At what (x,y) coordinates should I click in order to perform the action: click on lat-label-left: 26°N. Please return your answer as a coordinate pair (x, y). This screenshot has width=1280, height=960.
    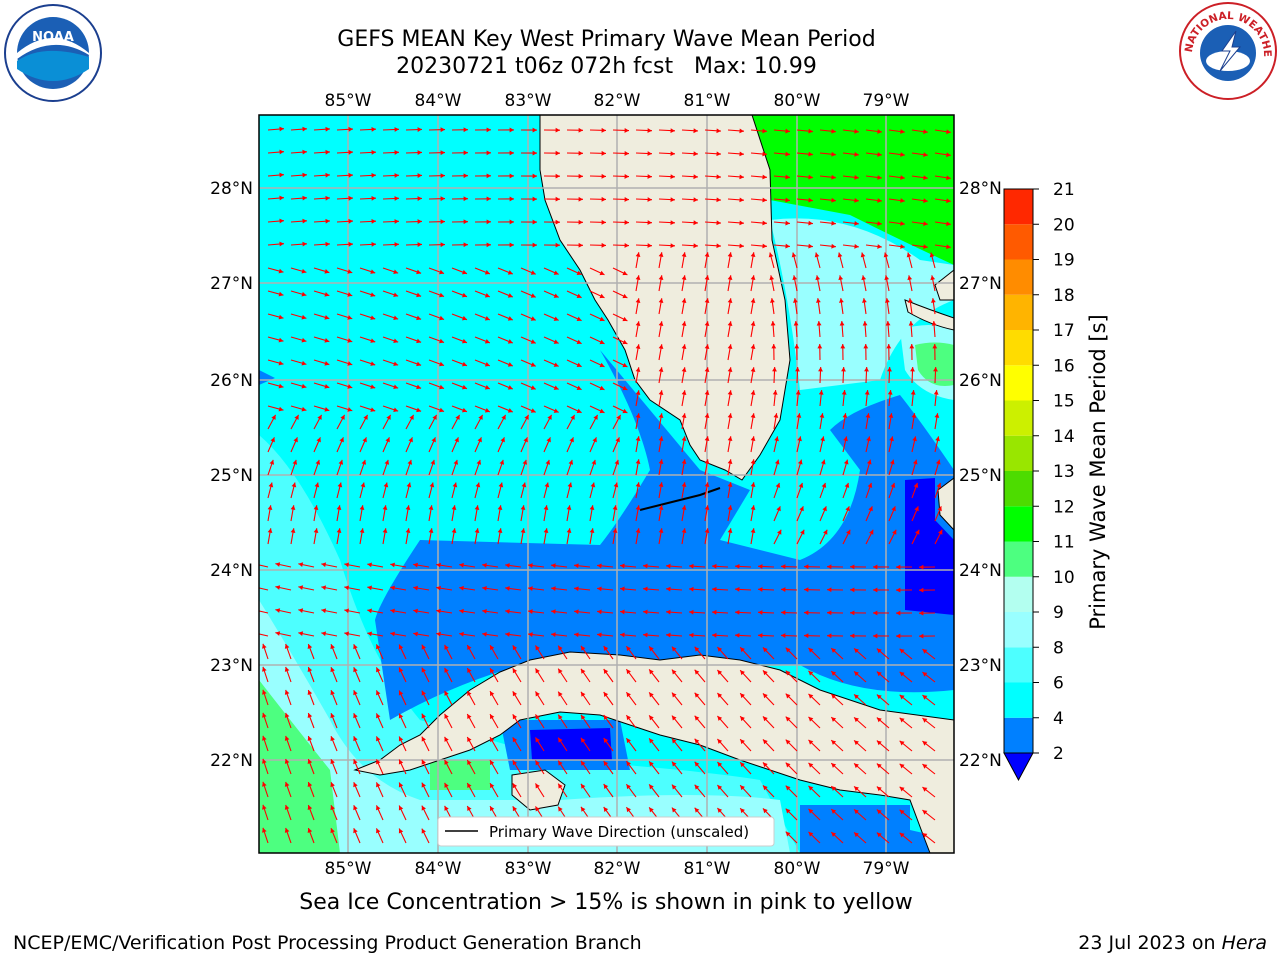
    Looking at the image, I should click on (231, 381).